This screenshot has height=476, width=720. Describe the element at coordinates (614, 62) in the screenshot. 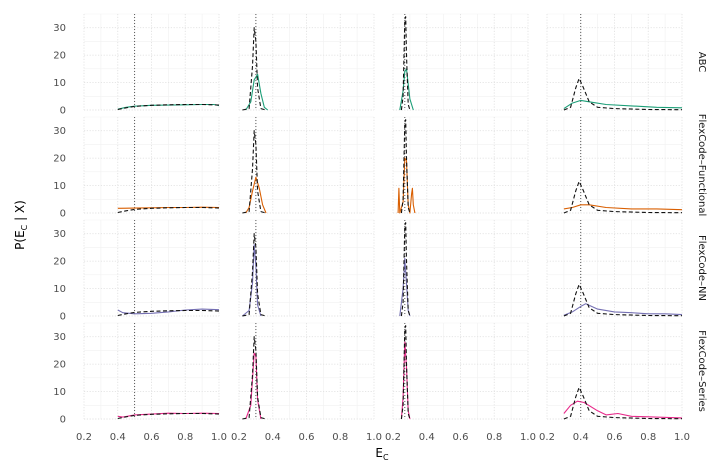

I see `panel-r1-c4` at that location.